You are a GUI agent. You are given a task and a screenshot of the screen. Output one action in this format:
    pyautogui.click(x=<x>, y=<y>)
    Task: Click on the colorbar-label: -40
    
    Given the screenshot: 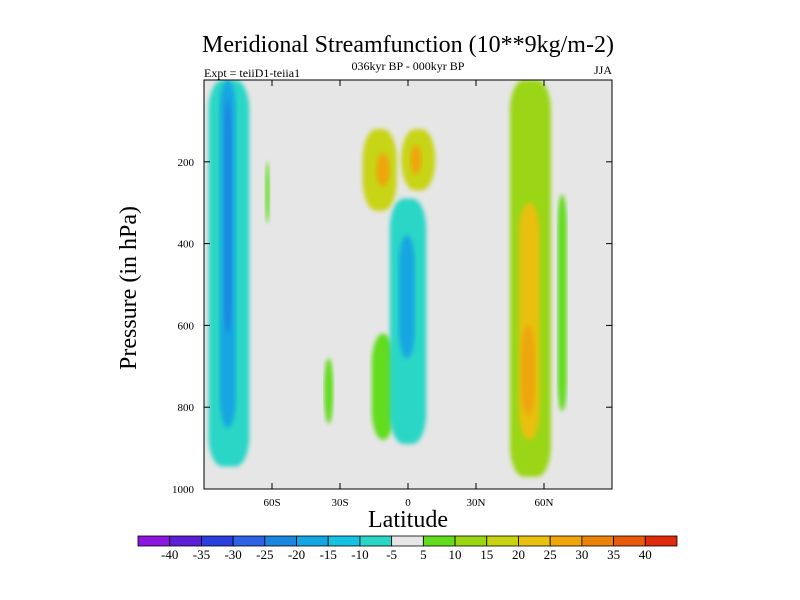 What is the action you would take?
    pyautogui.click(x=169, y=554)
    